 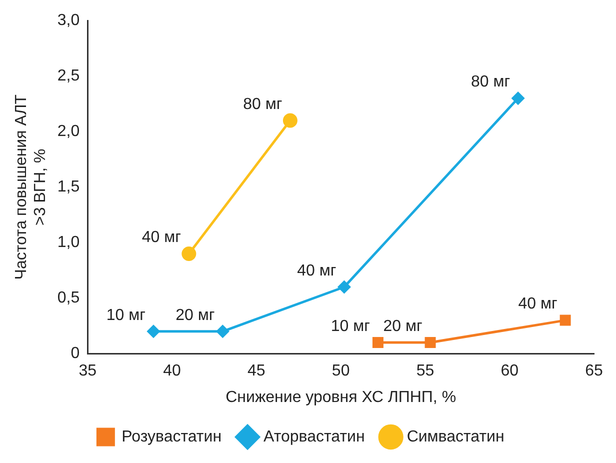 What do you see at coordinates (594, 371) in the screenshot?
I see `x-tick-label: 65` at bounding box center [594, 371].